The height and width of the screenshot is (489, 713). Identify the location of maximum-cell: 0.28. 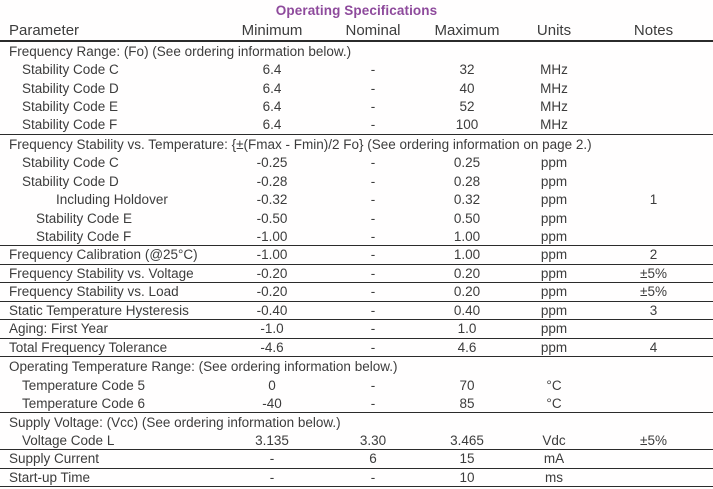
(467, 181).